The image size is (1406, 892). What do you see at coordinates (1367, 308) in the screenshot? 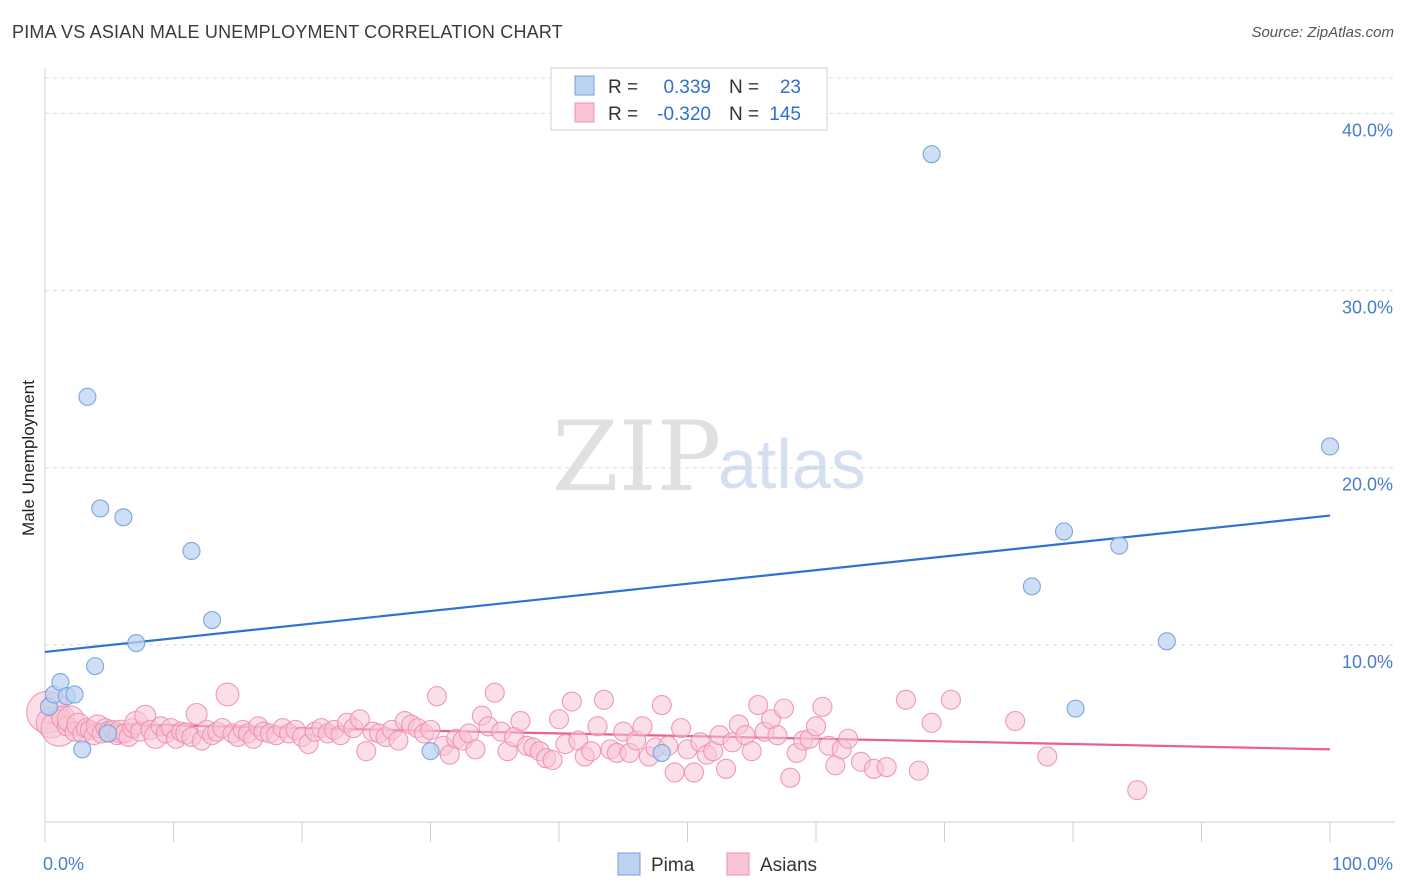
I see `y-tick-label-2: 30.0%` at bounding box center [1367, 308].